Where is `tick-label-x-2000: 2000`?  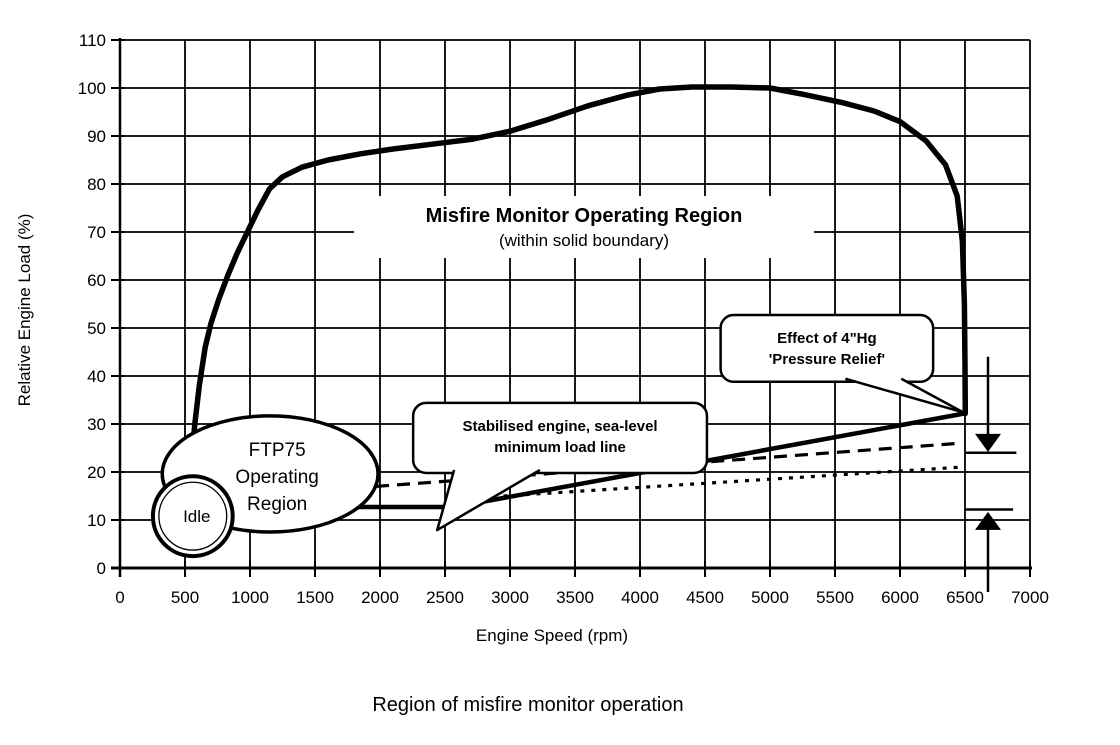 tick-label-x-2000: 2000 is located at coordinates (380, 597).